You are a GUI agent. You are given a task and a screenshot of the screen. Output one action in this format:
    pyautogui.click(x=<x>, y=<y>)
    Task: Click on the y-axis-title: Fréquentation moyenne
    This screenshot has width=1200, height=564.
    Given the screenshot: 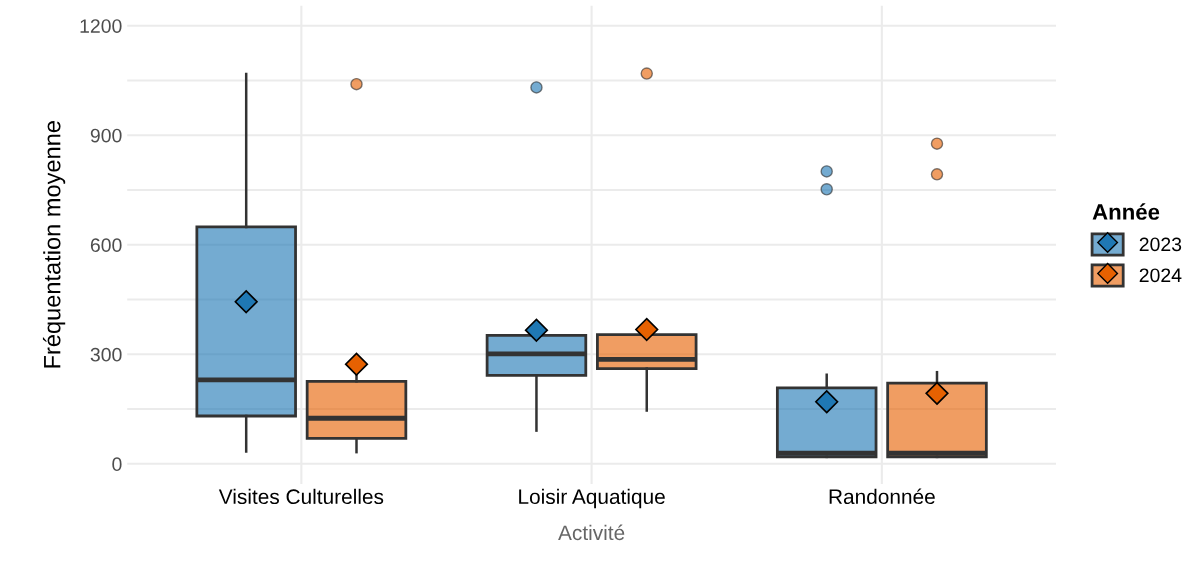 What is the action you would take?
    pyautogui.click(x=54, y=244)
    